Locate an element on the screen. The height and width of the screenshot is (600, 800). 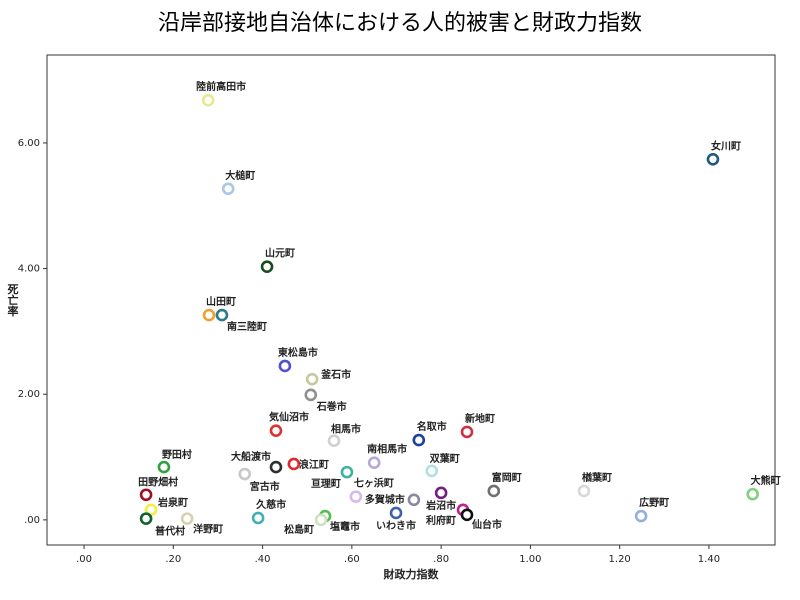
x-tick-label: .20 is located at coordinates (173, 559).